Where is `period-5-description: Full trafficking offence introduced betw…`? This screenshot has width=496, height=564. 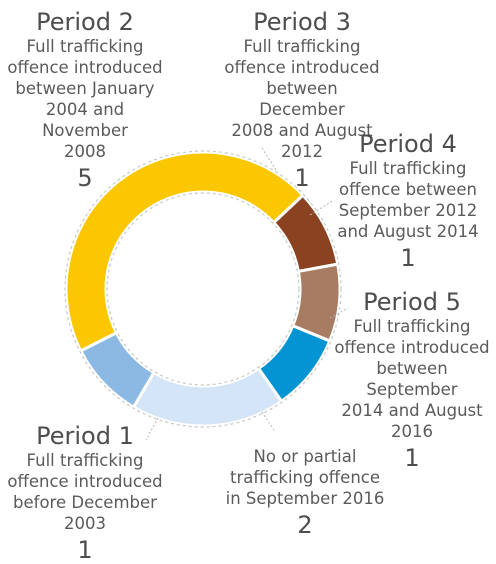 period-5-description: Full trafficking offence introduced betw… is located at coordinates (412, 379).